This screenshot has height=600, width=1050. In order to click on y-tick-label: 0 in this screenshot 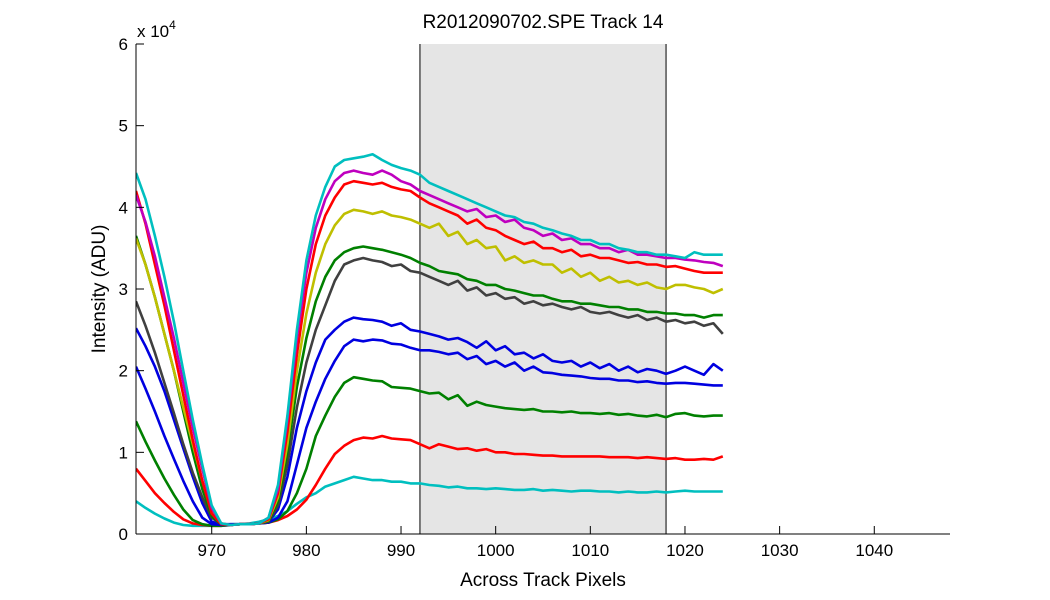, I will do `click(123, 534)`.